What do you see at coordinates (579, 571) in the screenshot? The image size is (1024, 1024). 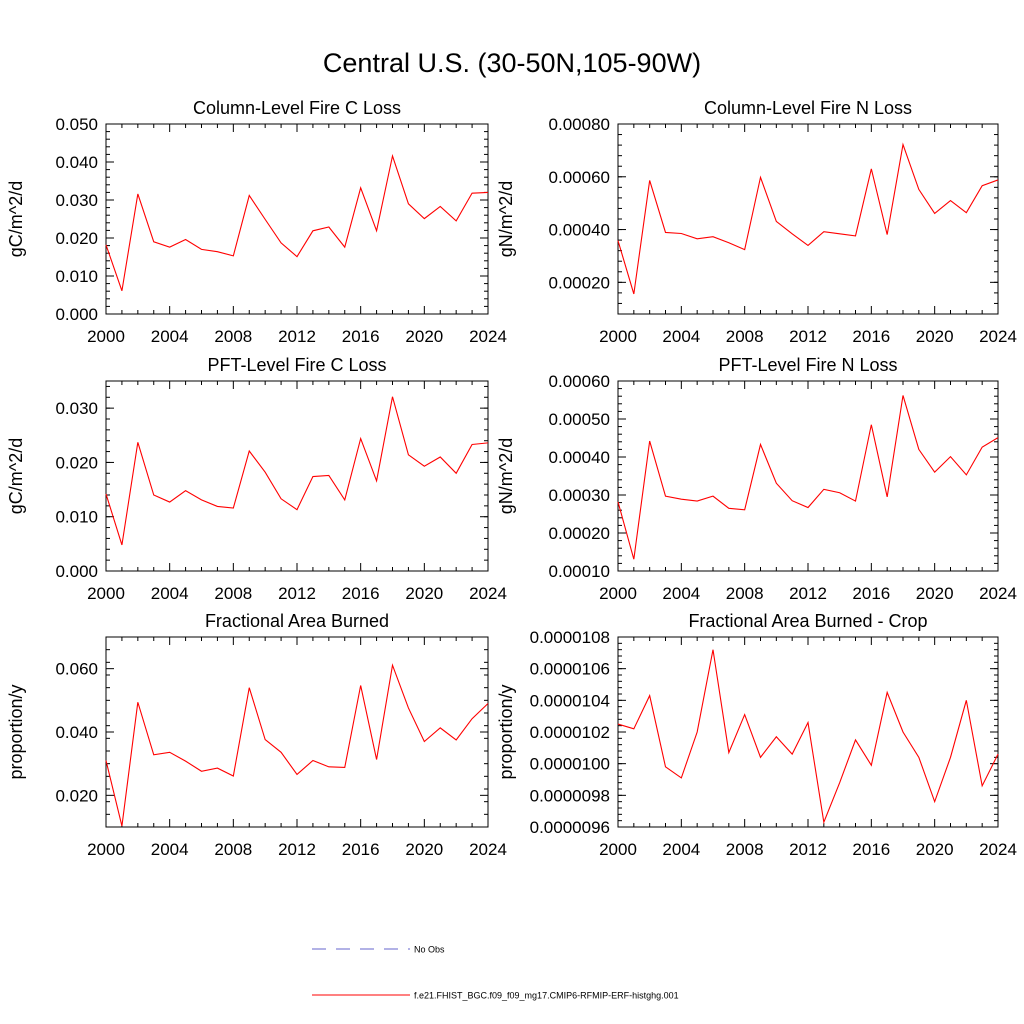 I see `y-tick-label: 0.00010` at bounding box center [579, 571].